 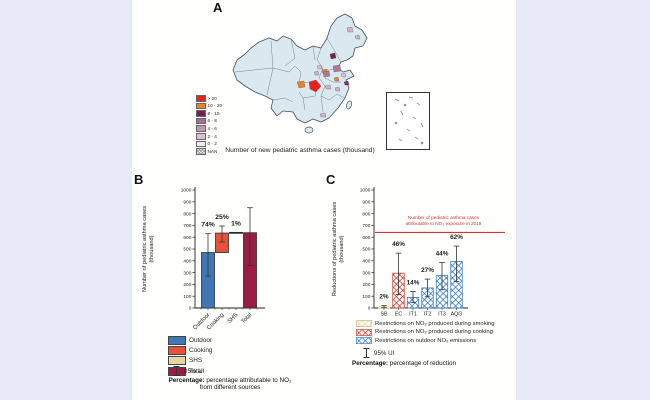 I want to click on panel-b-label: B, so click(x=139, y=179).